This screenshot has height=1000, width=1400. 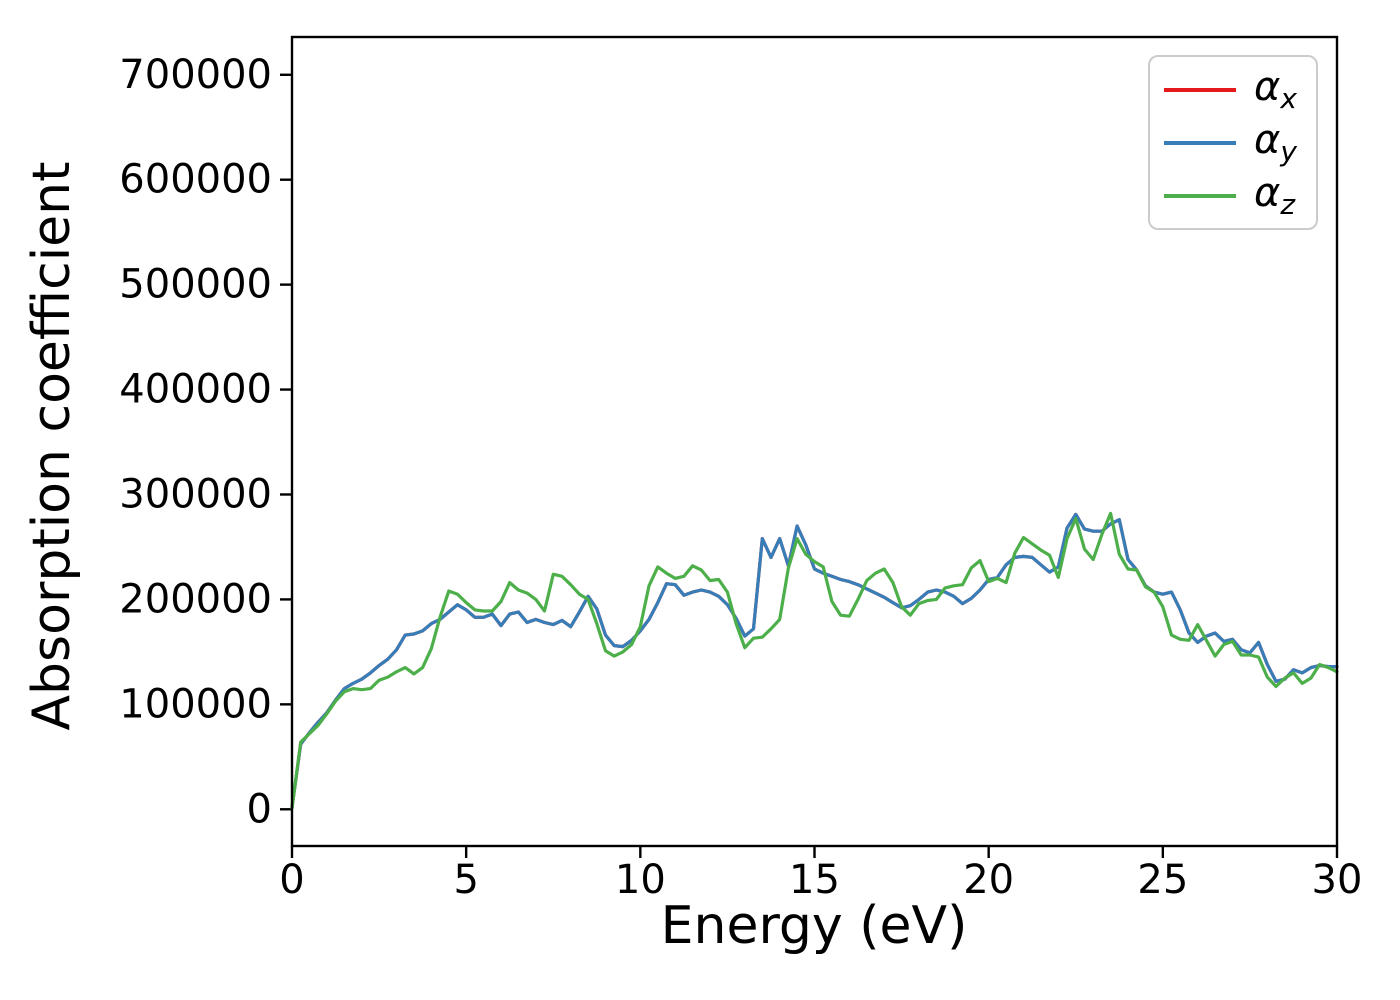 I want to click on x-tick-label: 5, so click(x=465, y=880).